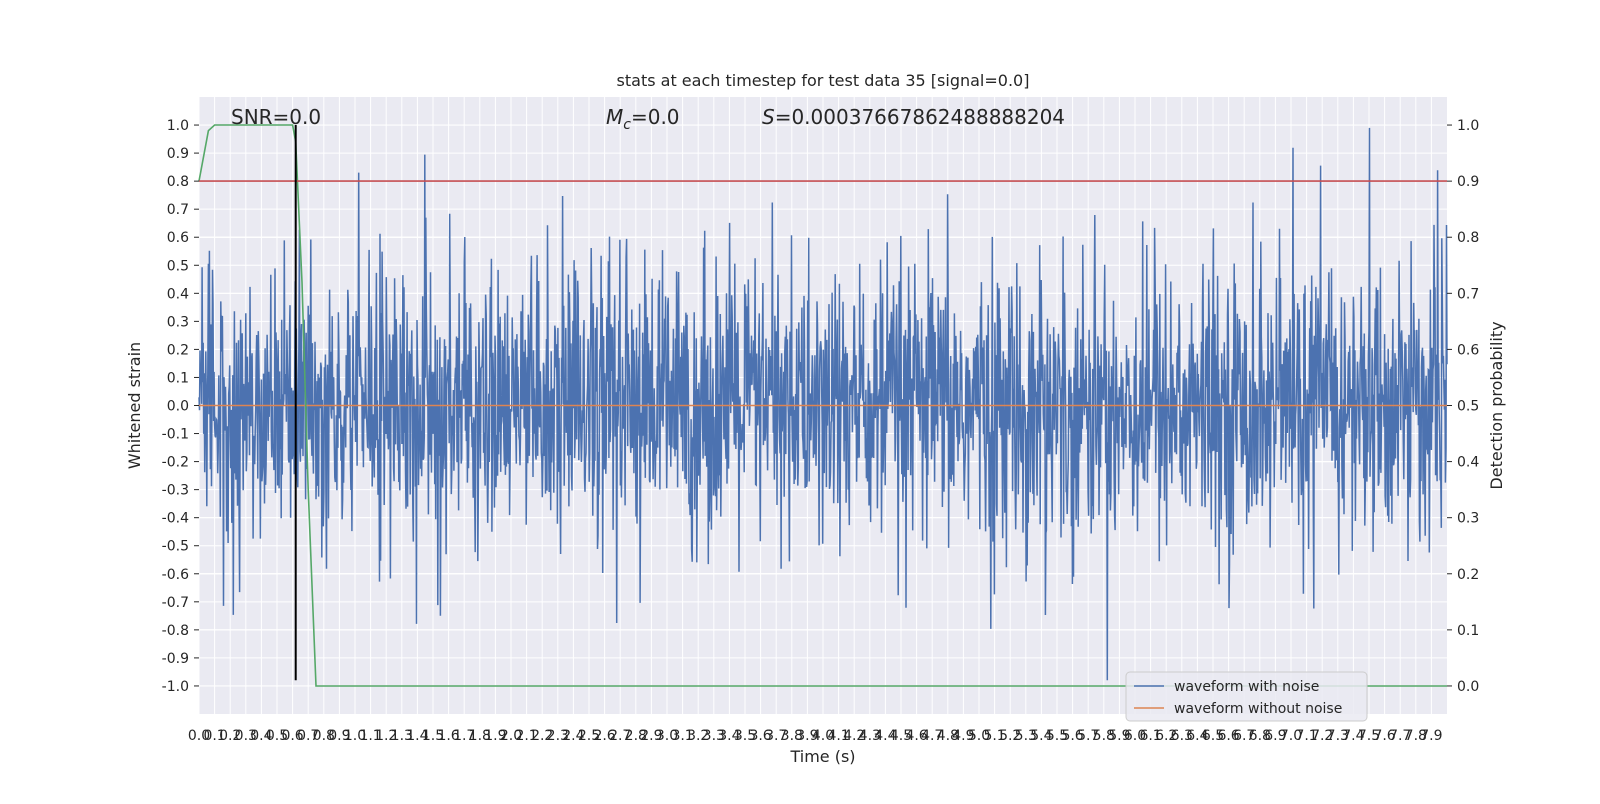 The width and height of the screenshot is (1600, 804). I want to click on y-tick-label: 0.1, so click(178, 378).